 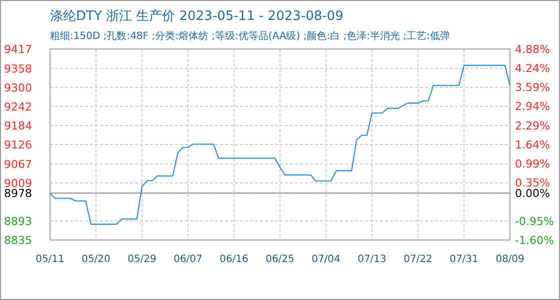 I want to click on y2-tick-label: 3.59%, so click(x=532, y=87).